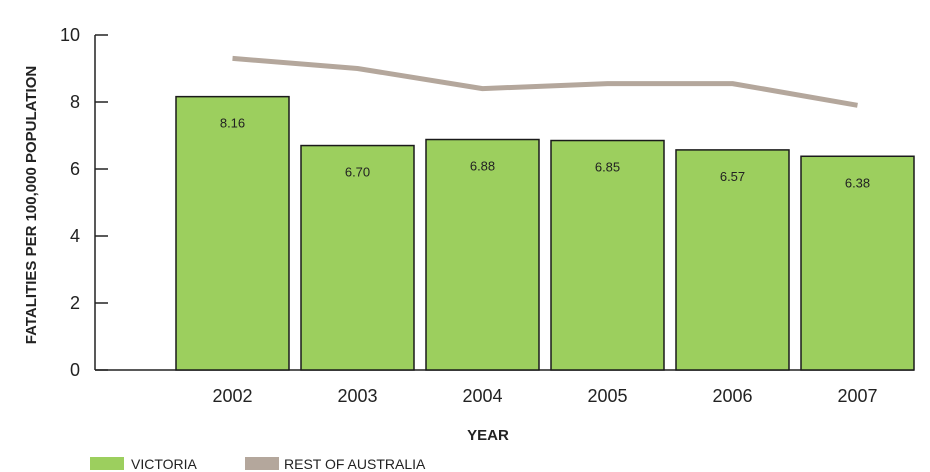 The width and height of the screenshot is (930, 472). What do you see at coordinates (75, 236) in the screenshot?
I see `y-tick-label: 4` at bounding box center [75, 236].